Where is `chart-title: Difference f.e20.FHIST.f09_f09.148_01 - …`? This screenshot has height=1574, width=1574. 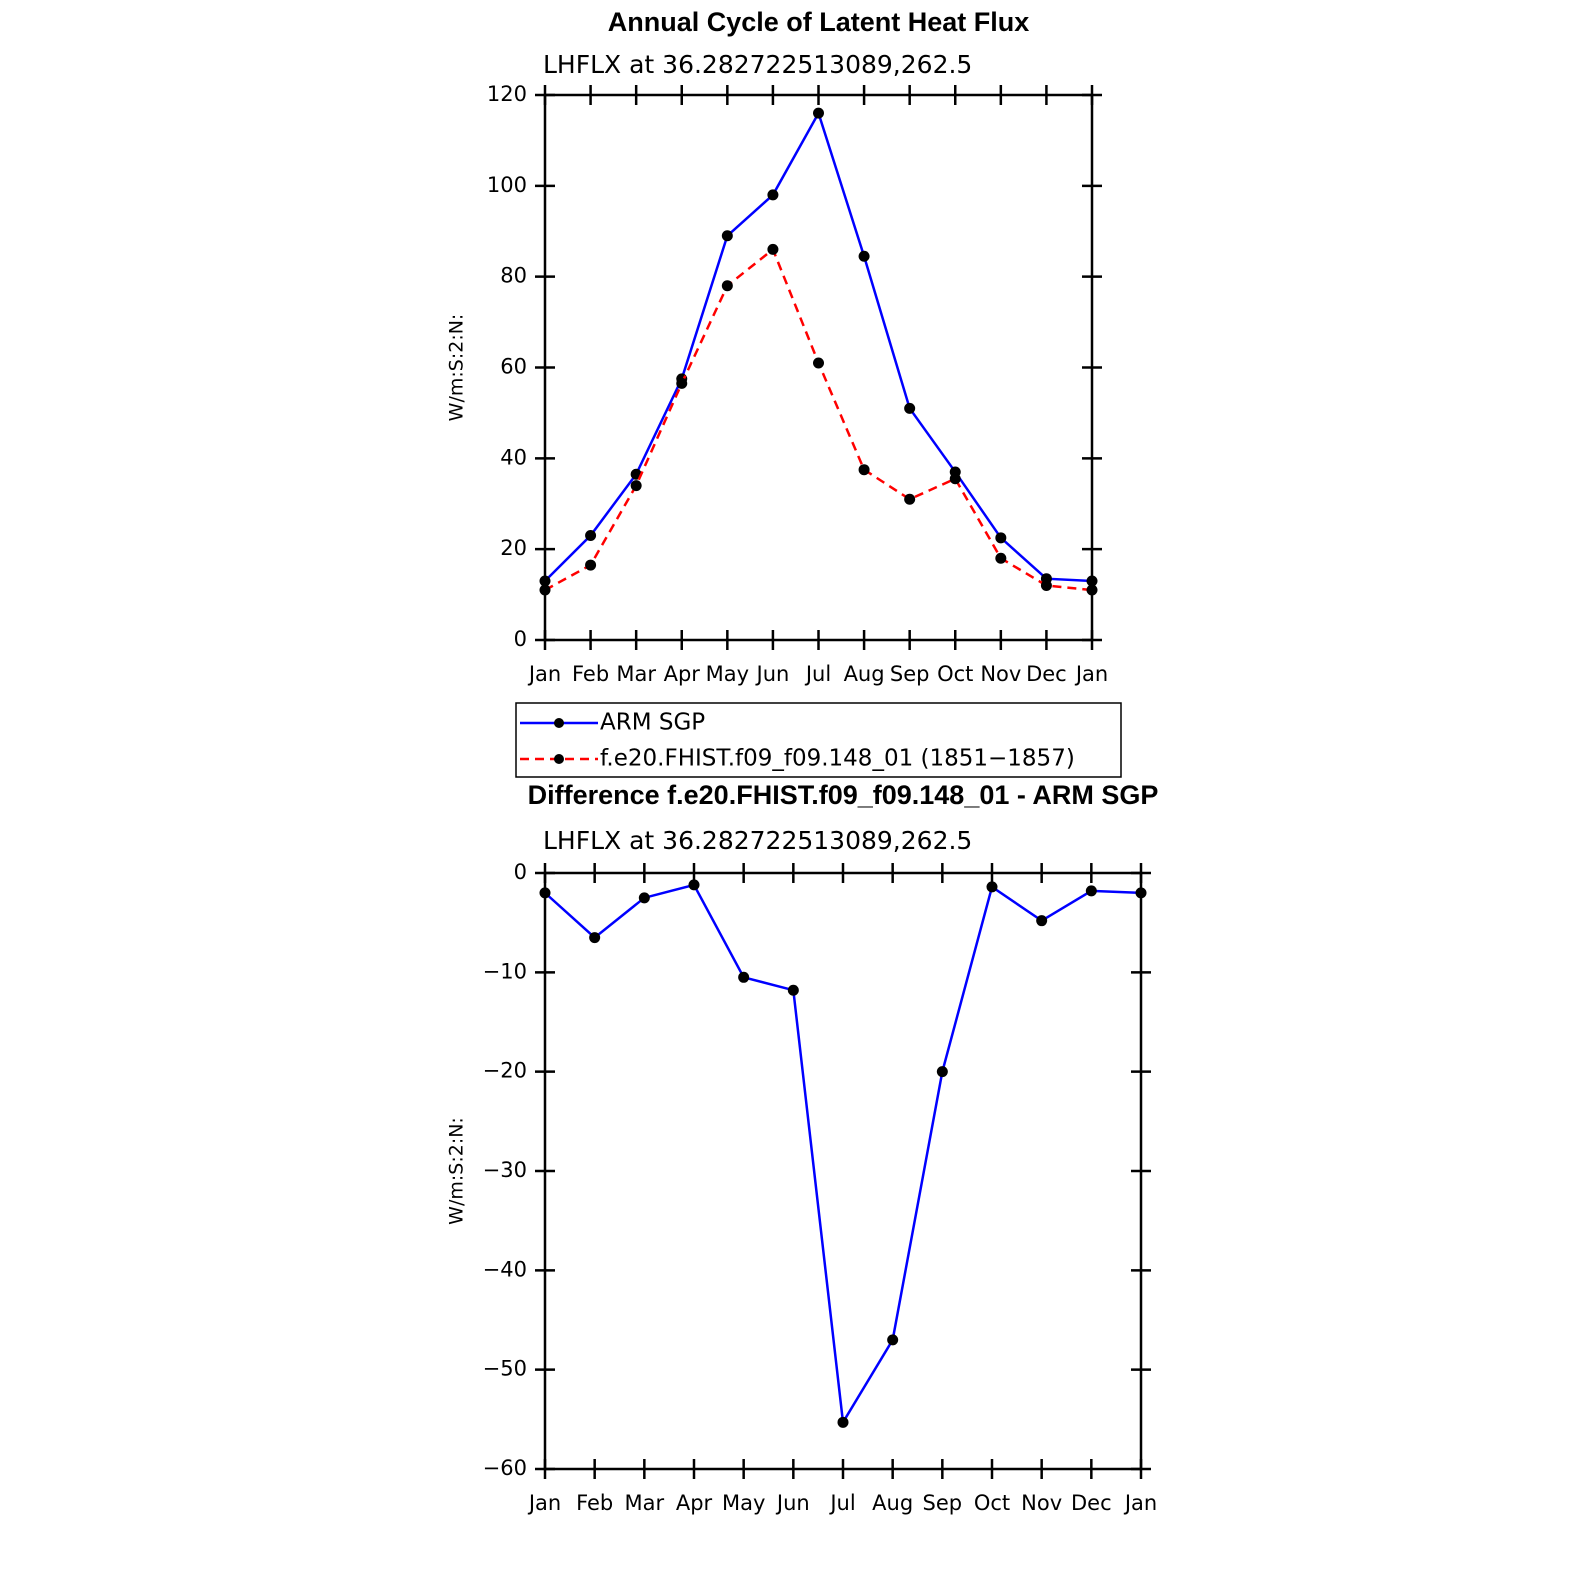 chart-title: Difference f.e20.FHIST.f09_f09.148_01 - … is located at coordinates (843, 795).